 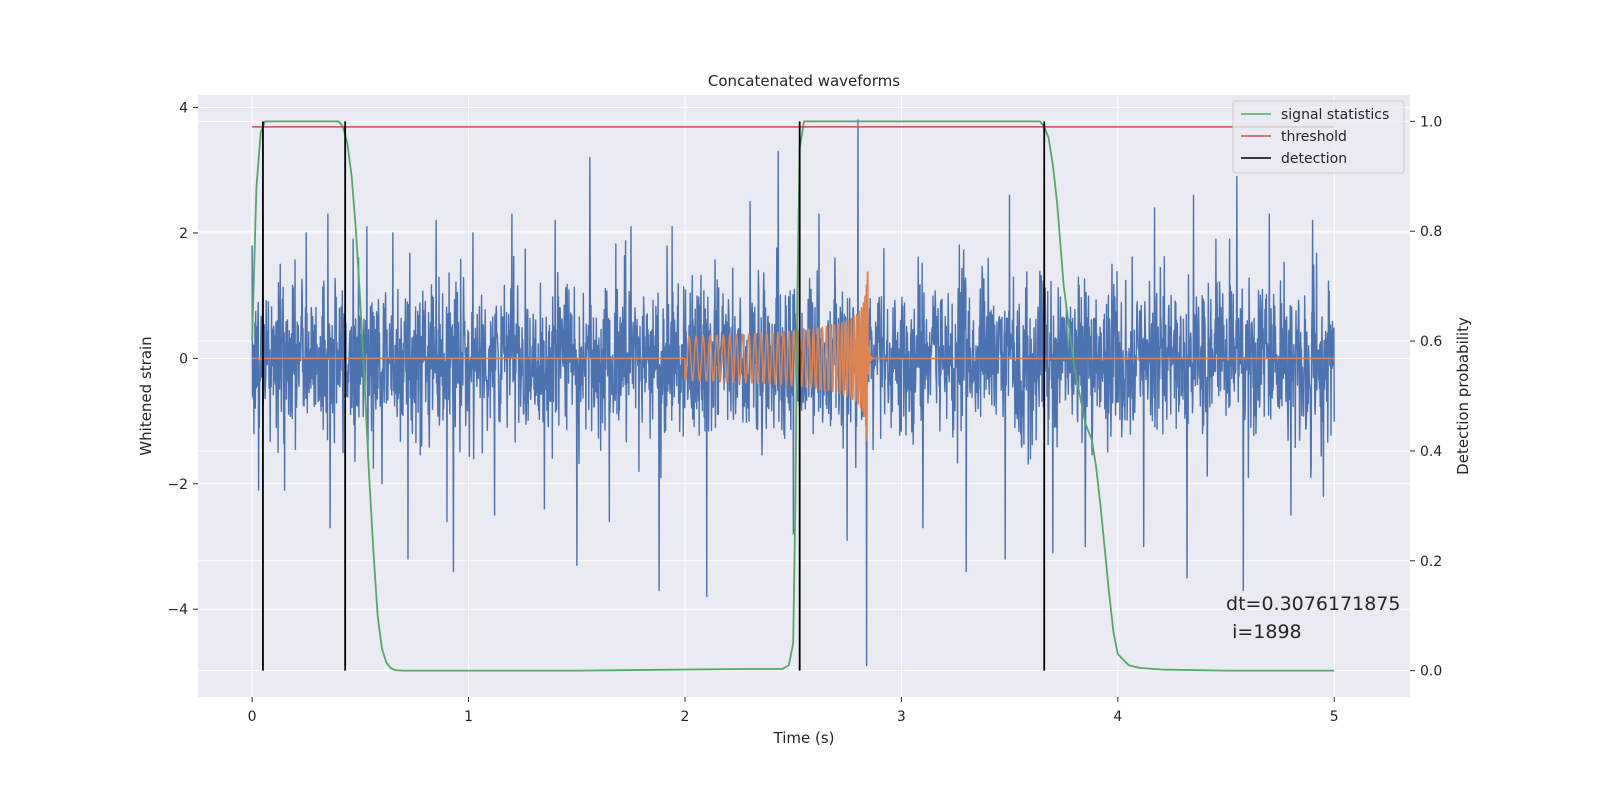 What do you see at coordinates (468, 717) in the screenshot?
I see `x-tick-label: 1` at bounding box center [468, 717].